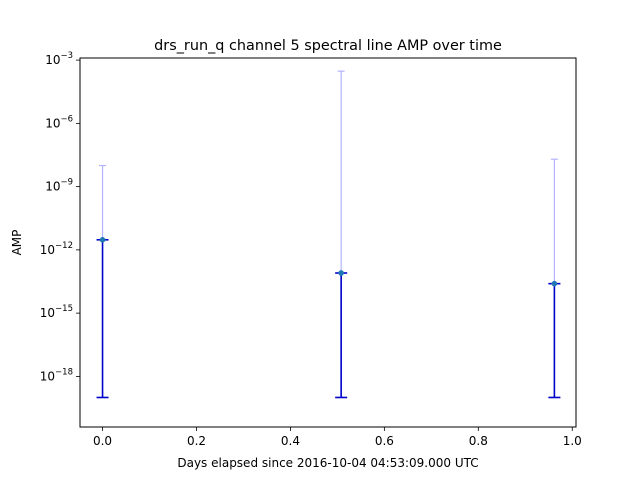 The image size is (640, 480). Describe the element at coordinates (56, 375) in the screenshot. I see `y-tick-label: 10⁻¹⁸` at that location.